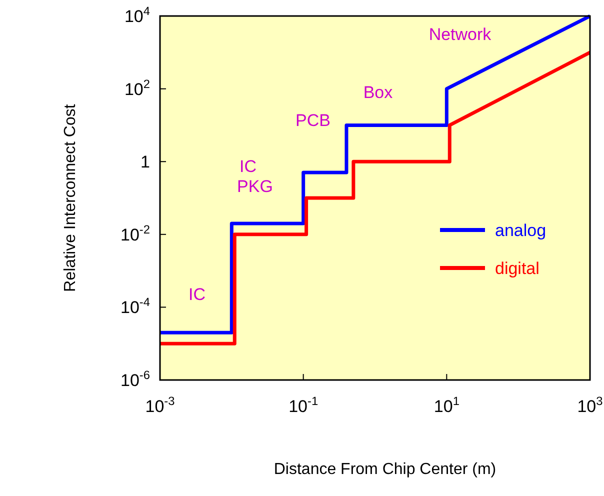 The image size is (604, 496). I want to click on x-tick-label: 10$^{1}$, so click(447, 405).